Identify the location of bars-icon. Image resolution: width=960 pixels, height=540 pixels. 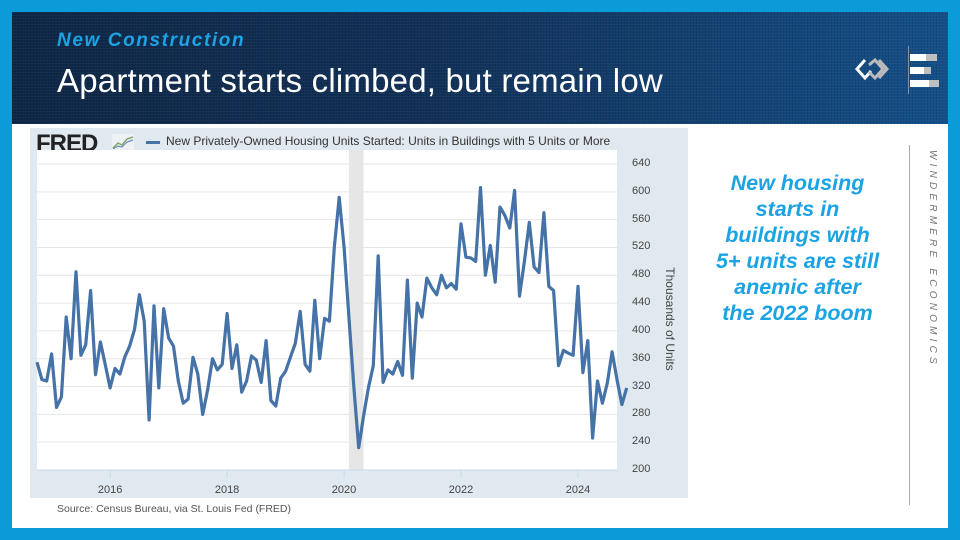
(924, 73).